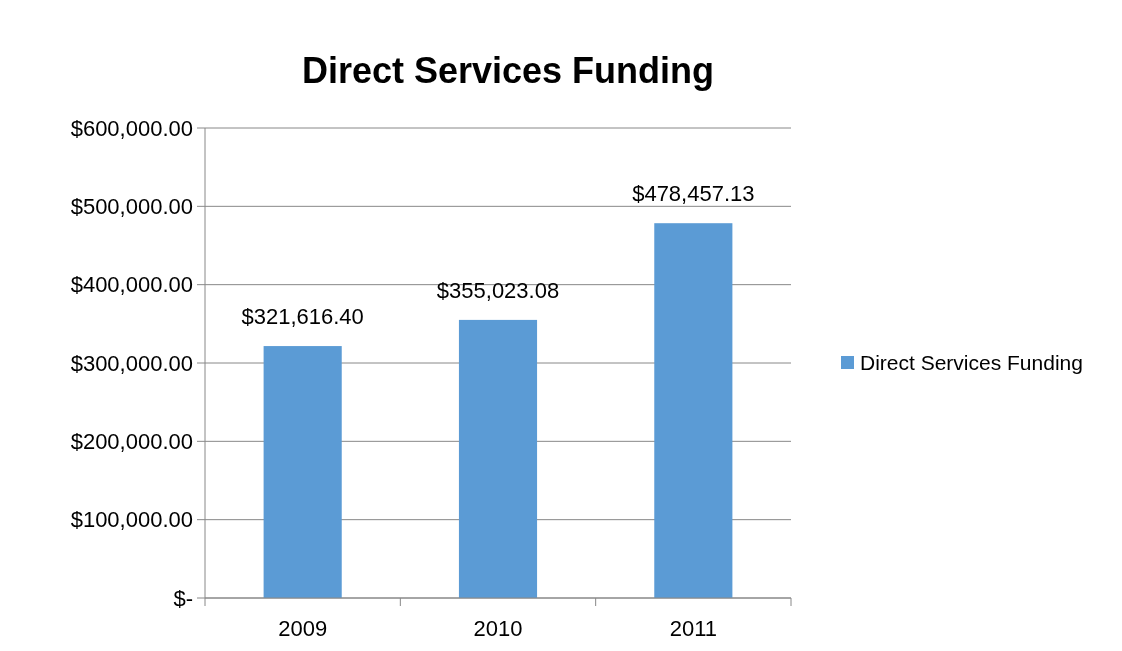 This screenshot has width=1122, height=651. Describe the element at coordinates (183, 598) in the screenshot. I see `y-tick-label: $-` at that location.